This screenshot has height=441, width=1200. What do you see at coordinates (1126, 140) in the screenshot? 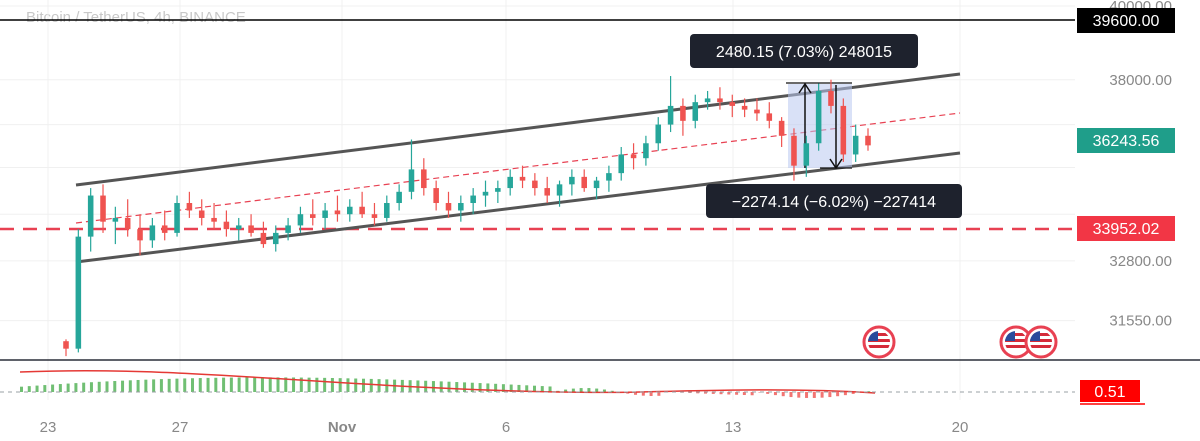
I see `current-price-tag: 36243.56` at bounding box center [1126, 140].